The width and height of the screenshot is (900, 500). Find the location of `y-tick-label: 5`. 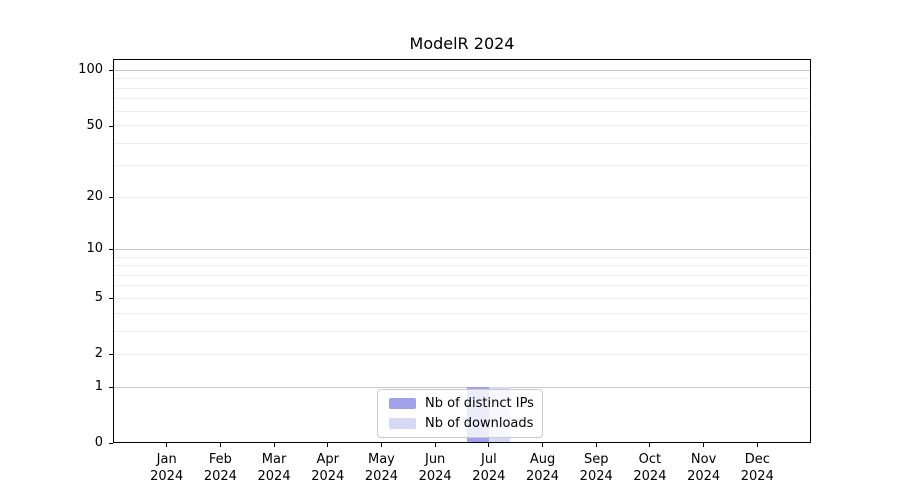

y-tick-label: 5 is located at coordinates (98, 298).